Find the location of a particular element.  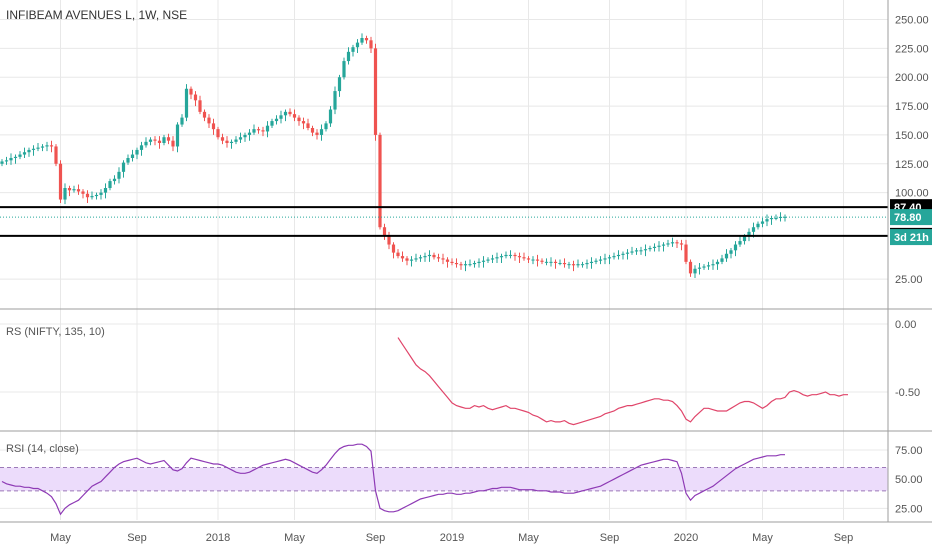

price-y-tick-label: 125.00 is located at coordinates (912, 165).